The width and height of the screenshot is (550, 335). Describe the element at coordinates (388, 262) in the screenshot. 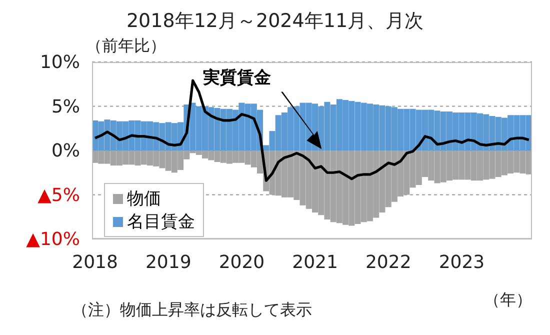

I see `x-tick-label: 2022` at that location.